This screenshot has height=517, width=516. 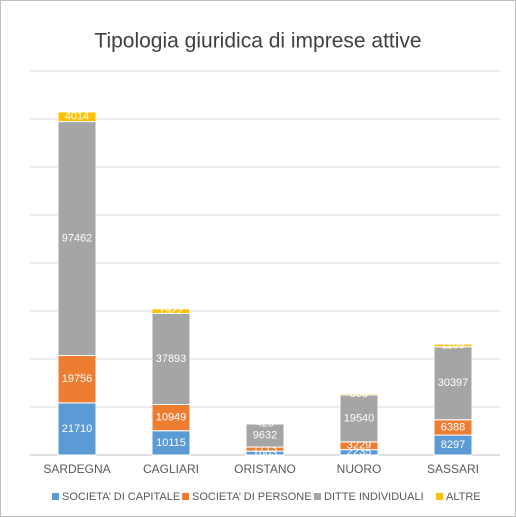 What do you see at coordinates (257, 41) in the screenshot?
I see `chart-title: Tipologia giuridica di imprese attive` at bounding box center [257, 41].